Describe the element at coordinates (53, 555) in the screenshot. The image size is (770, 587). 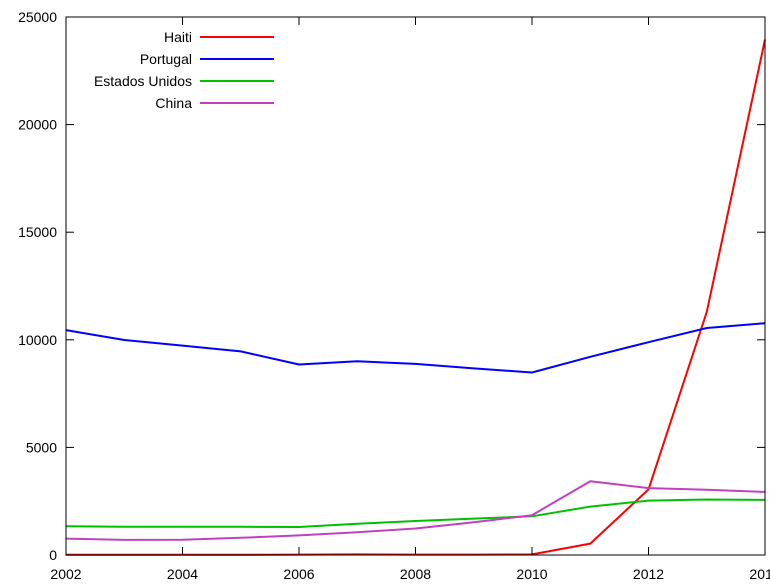
I see `y-tick-label: 0` at that location.